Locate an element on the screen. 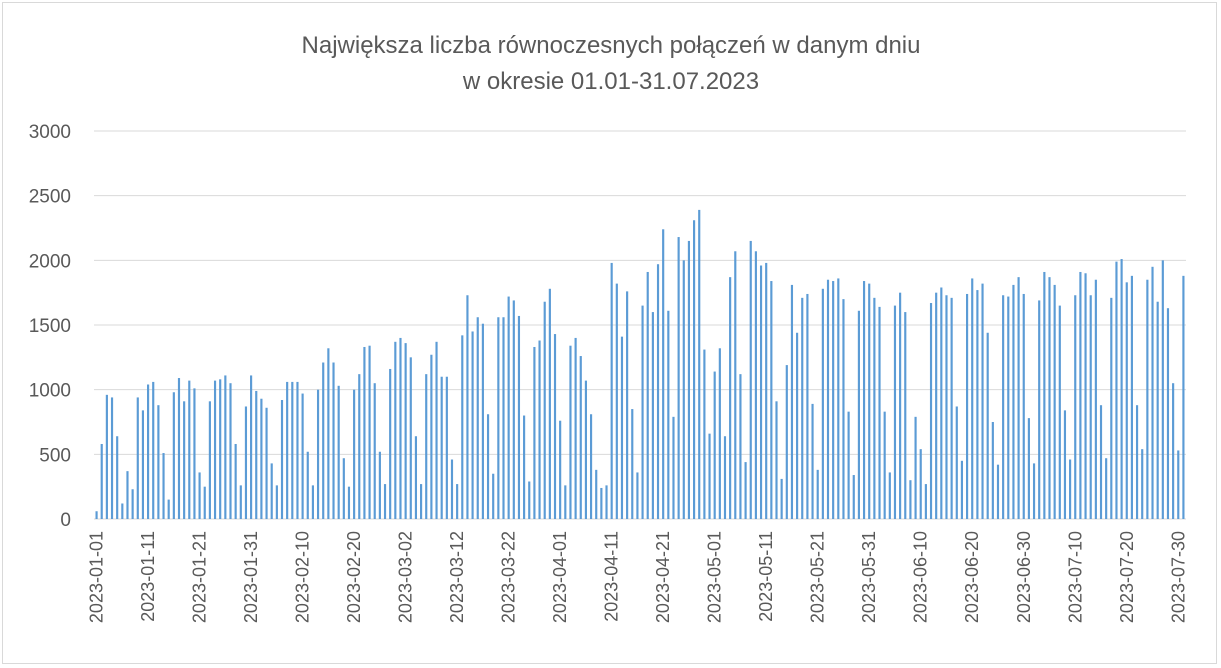 The width and height of the screenshot is (1221, 668). y-tick-label: 3000 is located at coordinates (50, 132).